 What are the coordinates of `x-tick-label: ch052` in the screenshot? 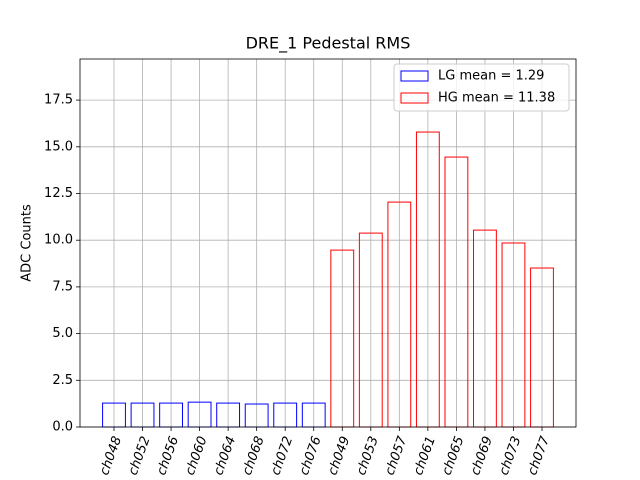 It's located at (140, 455).